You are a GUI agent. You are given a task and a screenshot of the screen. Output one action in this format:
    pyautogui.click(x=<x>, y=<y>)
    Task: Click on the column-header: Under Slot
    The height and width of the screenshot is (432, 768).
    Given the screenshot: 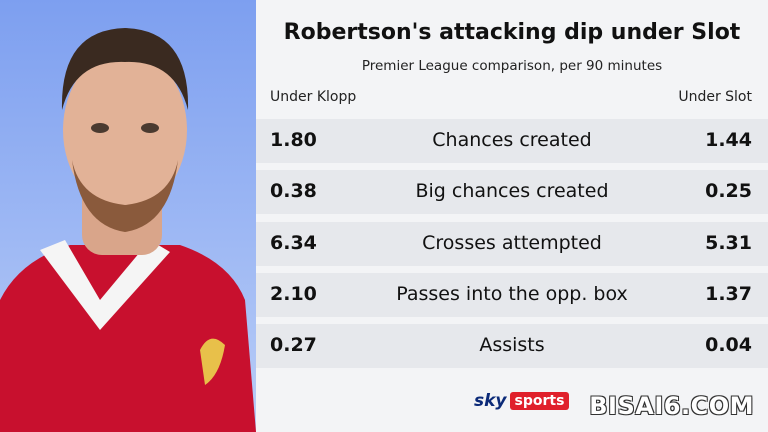 What is the action you would take?
    pyautogui.click(x=715, y=97)
    